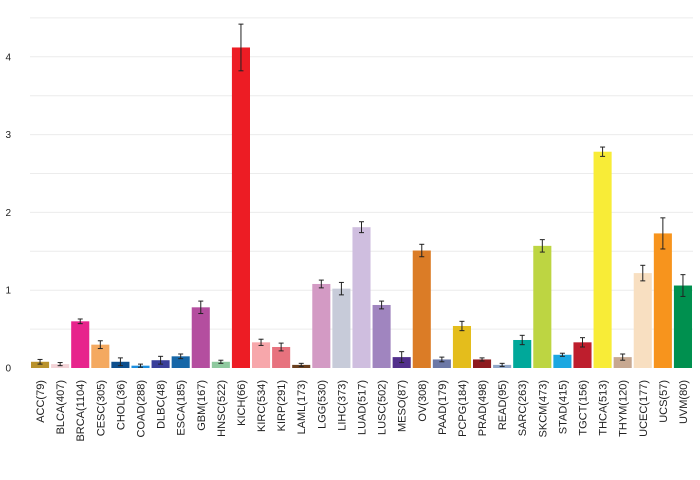 The height and width of the screenshot is (480, 700). Describe the element at coordinates (662, 300) in the screenshot. I see `bar-ucs` at that location.